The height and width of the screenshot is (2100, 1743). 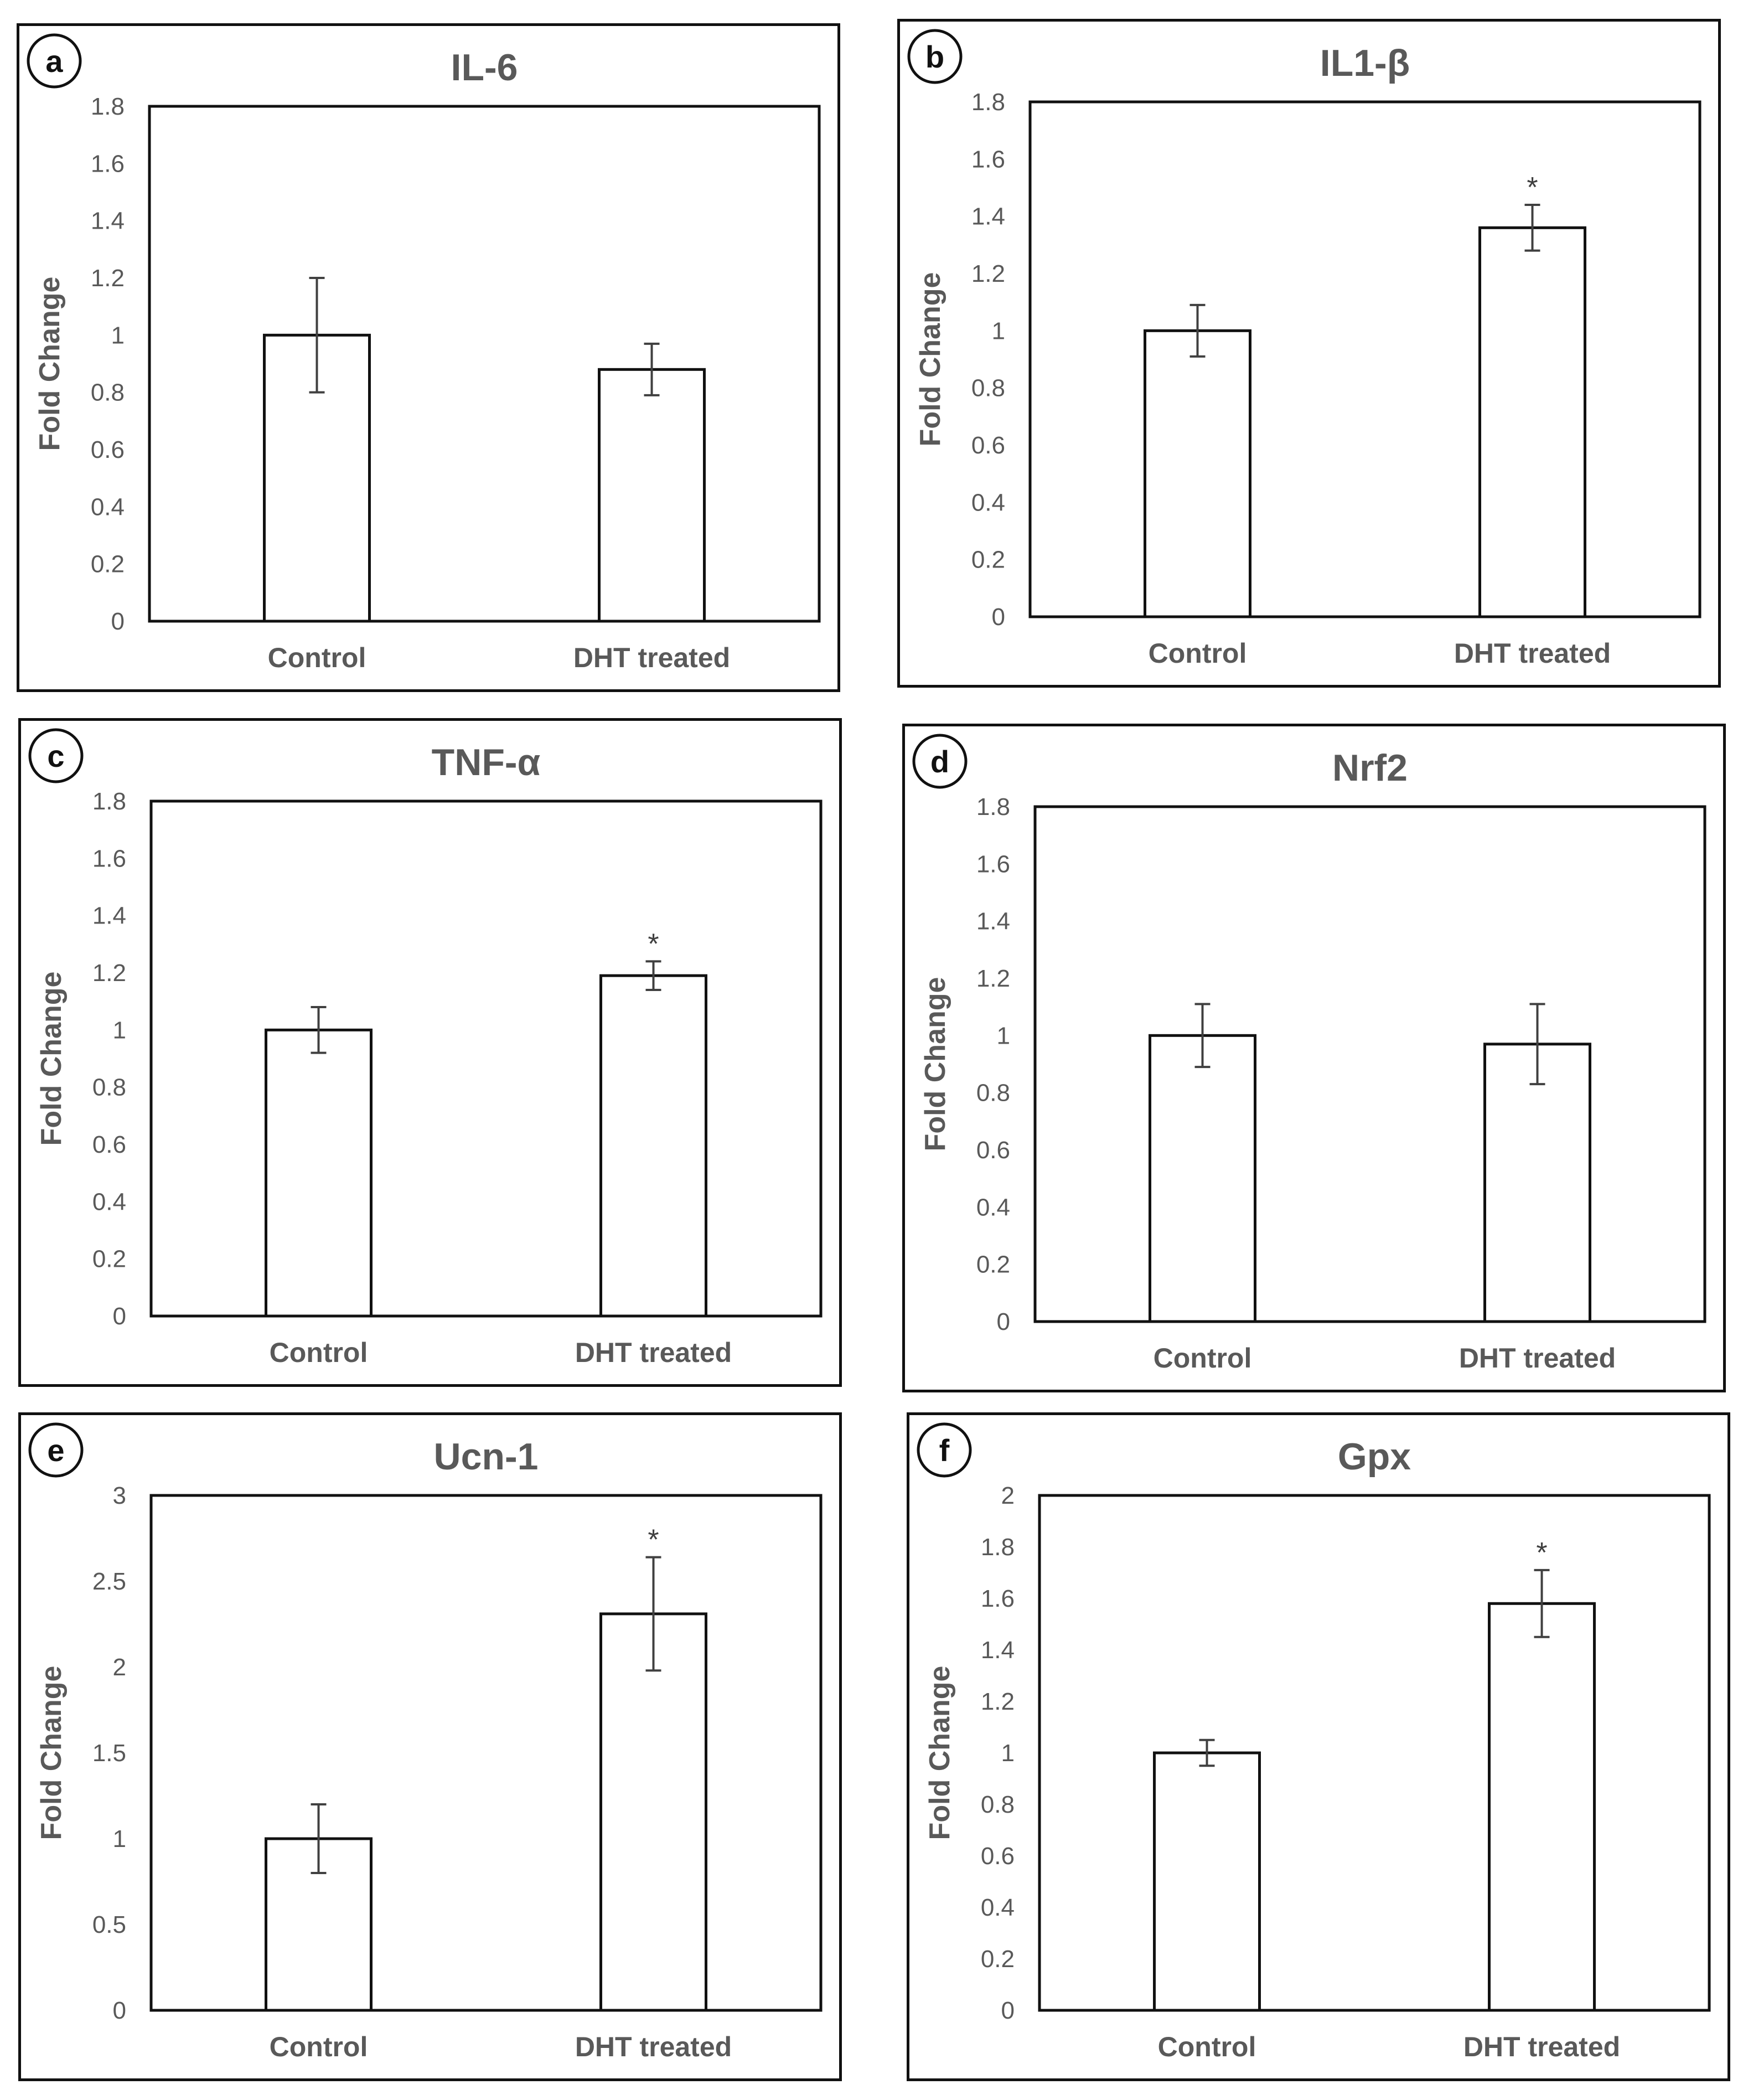 What do you see at coordinates (486, 762) in the screenshot?
I see `chart-title: TNF-α` at bounding box center [486, 762].